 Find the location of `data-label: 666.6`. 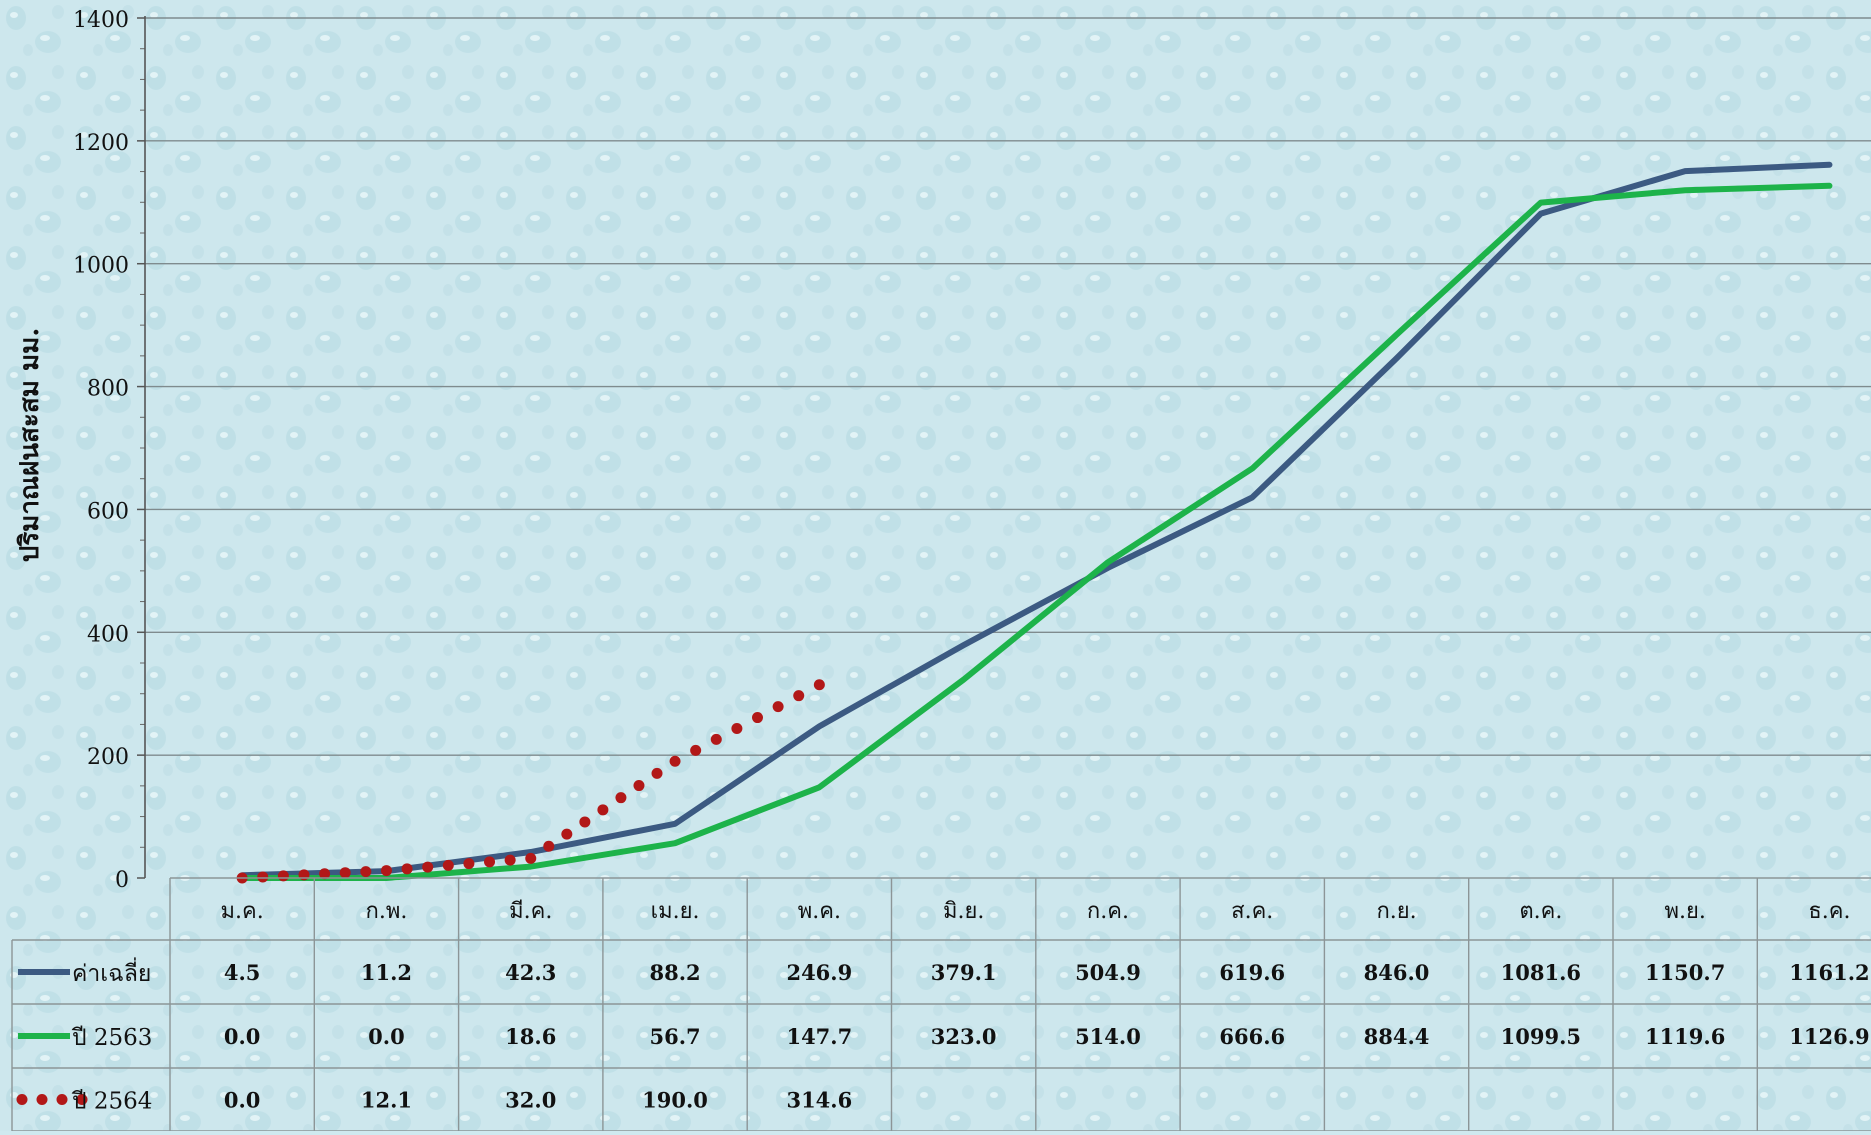

data-label: 666.6 is located at coordinates (1252, 1036).